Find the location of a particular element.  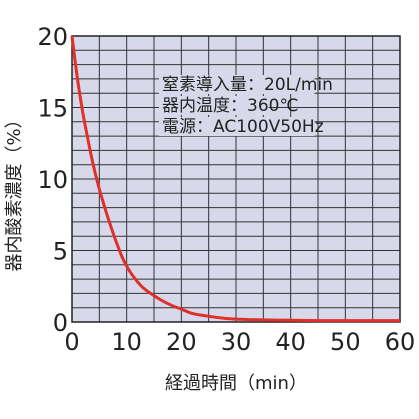

condition-note: 器内温度：360℃ is located at coordinates (230, 106).